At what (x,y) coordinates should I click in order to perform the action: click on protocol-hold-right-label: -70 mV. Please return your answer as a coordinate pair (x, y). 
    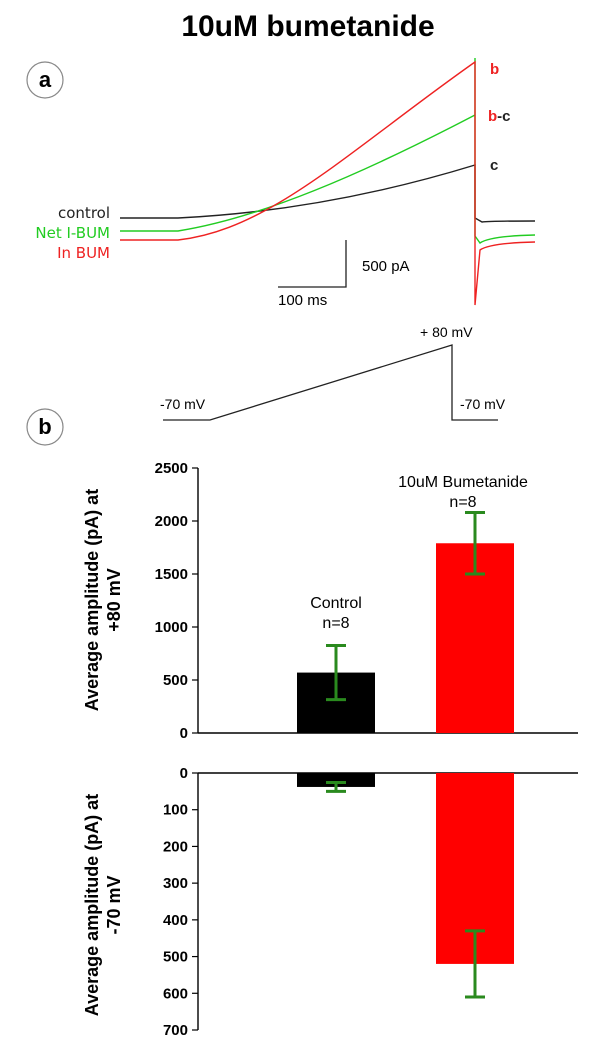
    Looking at the image, I should click on (483, 404).